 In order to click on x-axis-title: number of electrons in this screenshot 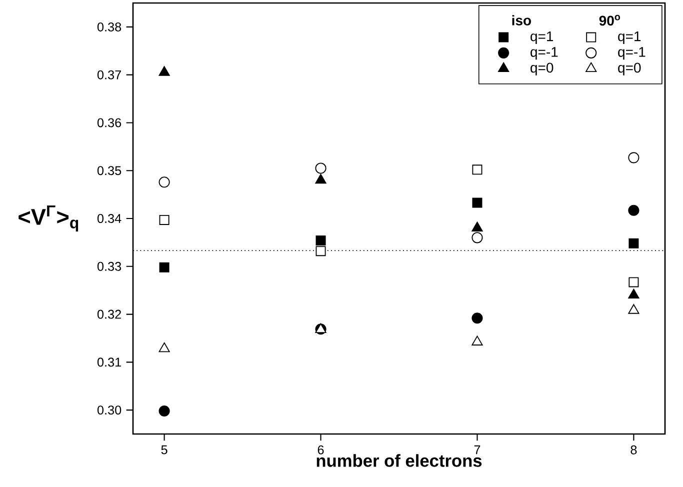, I will do `click(399, 460)`.